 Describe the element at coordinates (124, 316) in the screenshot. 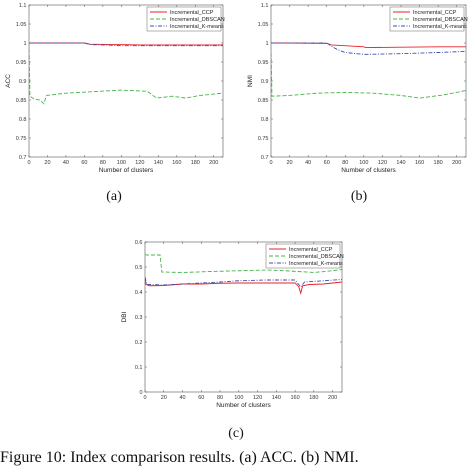

I see `y-axis-label: DBI` at that location.